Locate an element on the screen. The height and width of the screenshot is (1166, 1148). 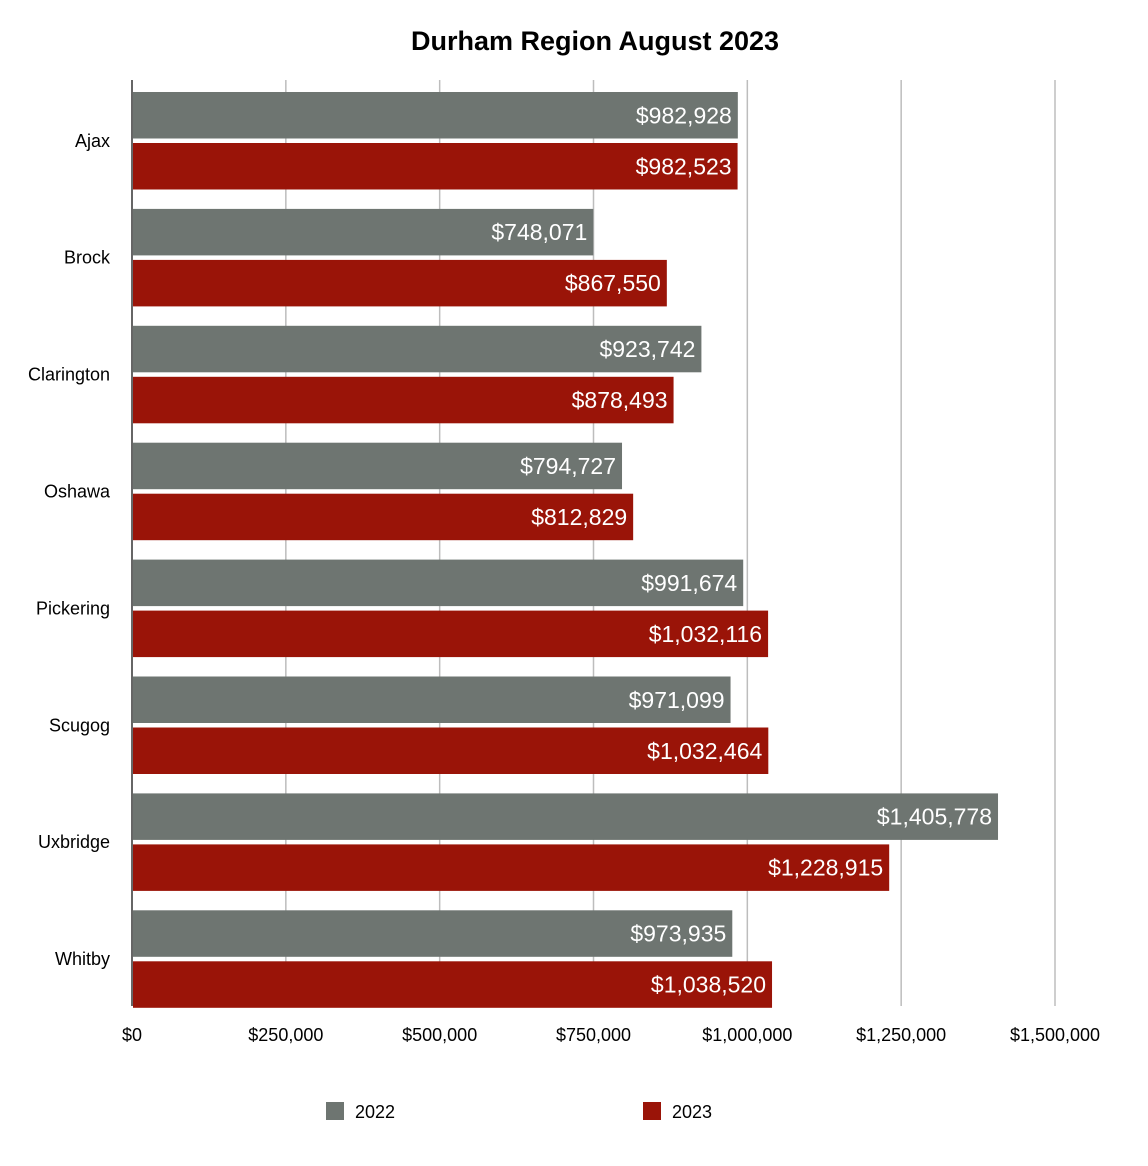
bar-value-label: $982,523 is located at coordinates (684, 166).